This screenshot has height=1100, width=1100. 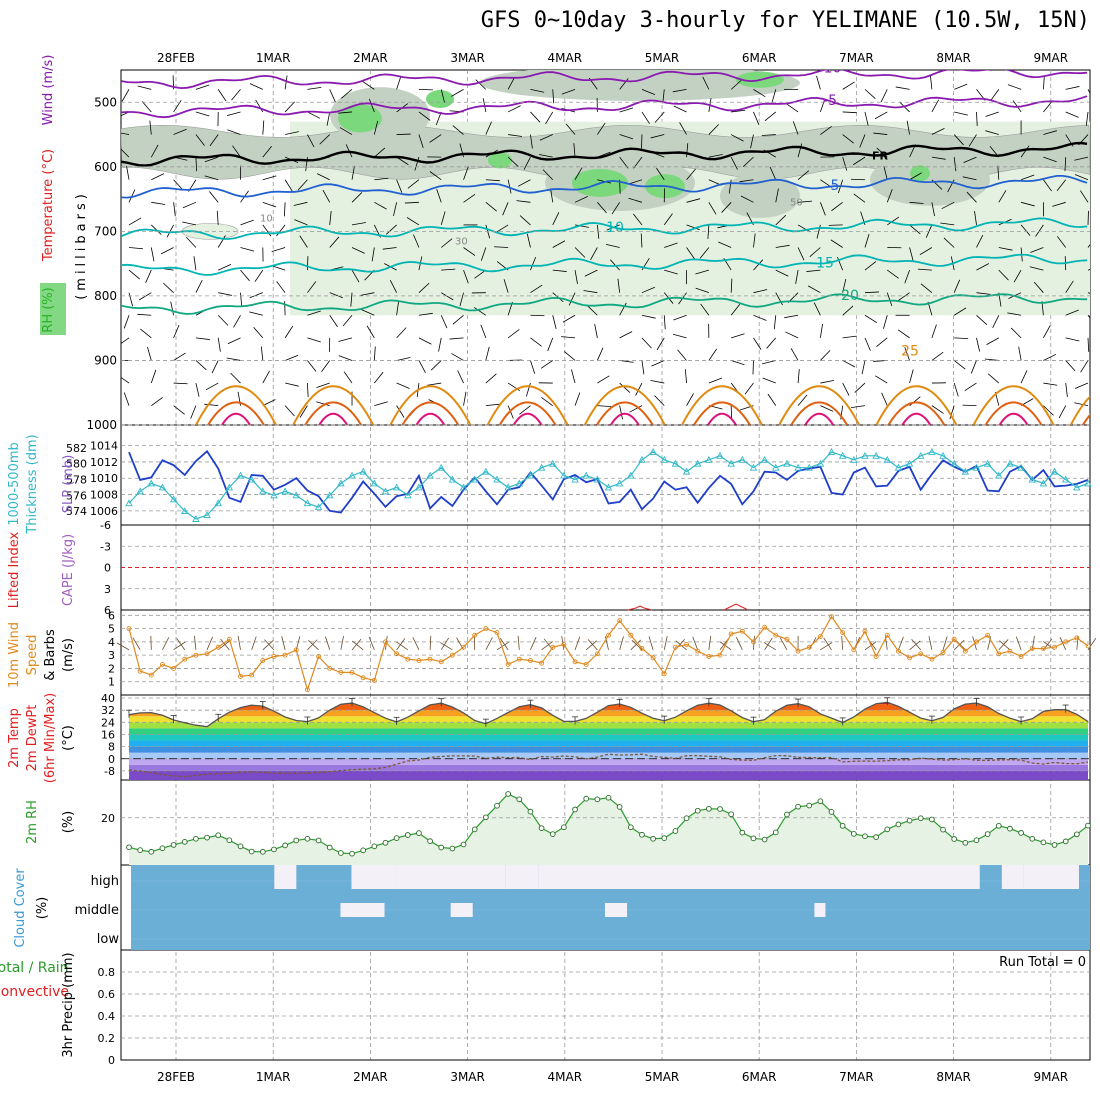 What do you see at coordinates (104, 478) in the screenshot?
I see `slp-tick-label: 1010` at bounding box center [104, 478].